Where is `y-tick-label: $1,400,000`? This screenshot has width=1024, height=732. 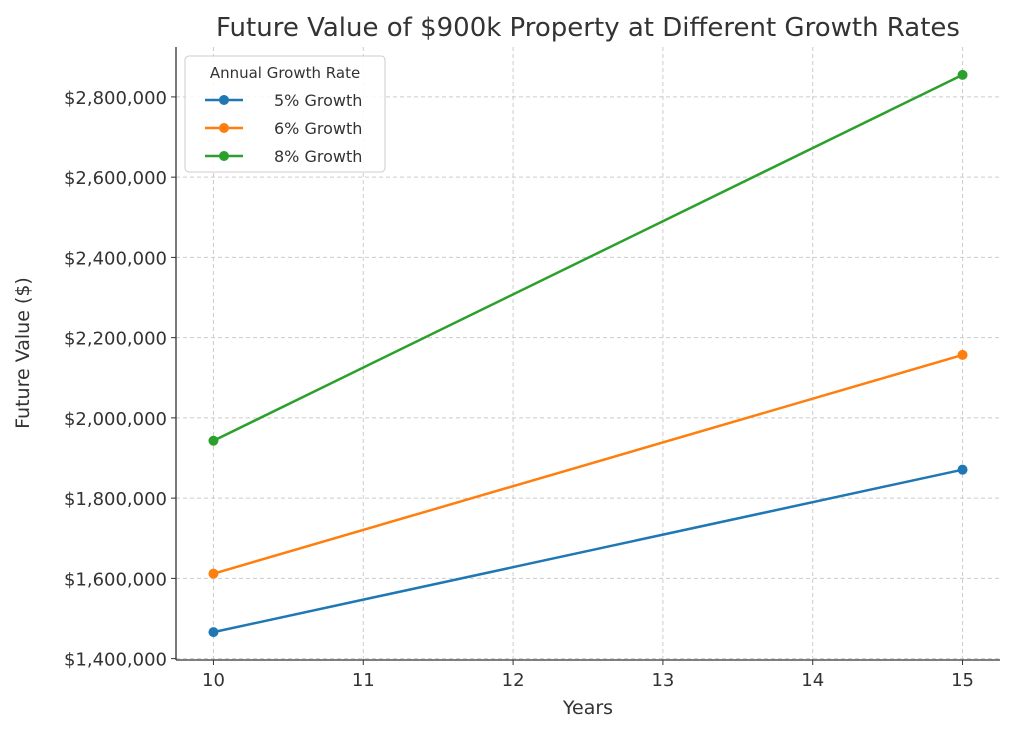 y-tick-label: $1,400,000 is located at coordinates (115, 660).